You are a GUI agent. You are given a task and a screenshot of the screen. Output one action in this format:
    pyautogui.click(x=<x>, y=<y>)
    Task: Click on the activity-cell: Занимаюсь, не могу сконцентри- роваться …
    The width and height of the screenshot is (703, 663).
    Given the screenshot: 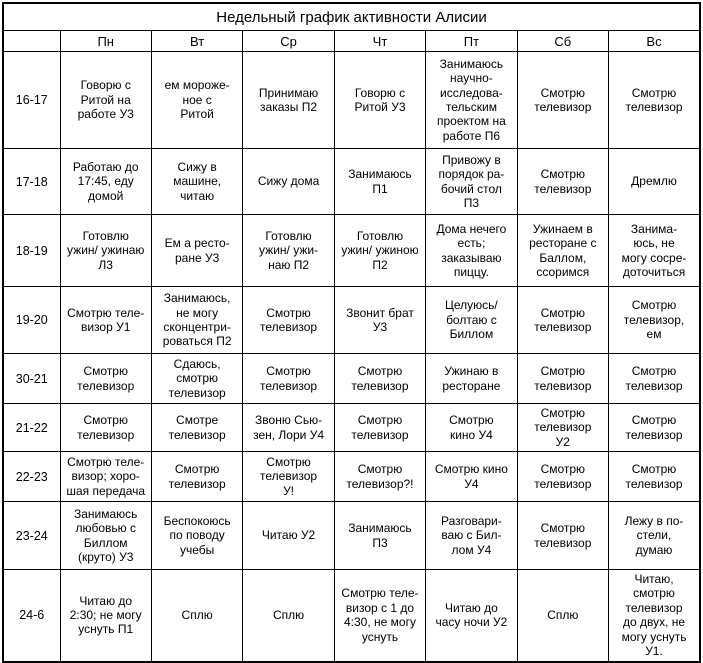 What is the action you would take?
    pyautogui.click(x=197, y=320)
    